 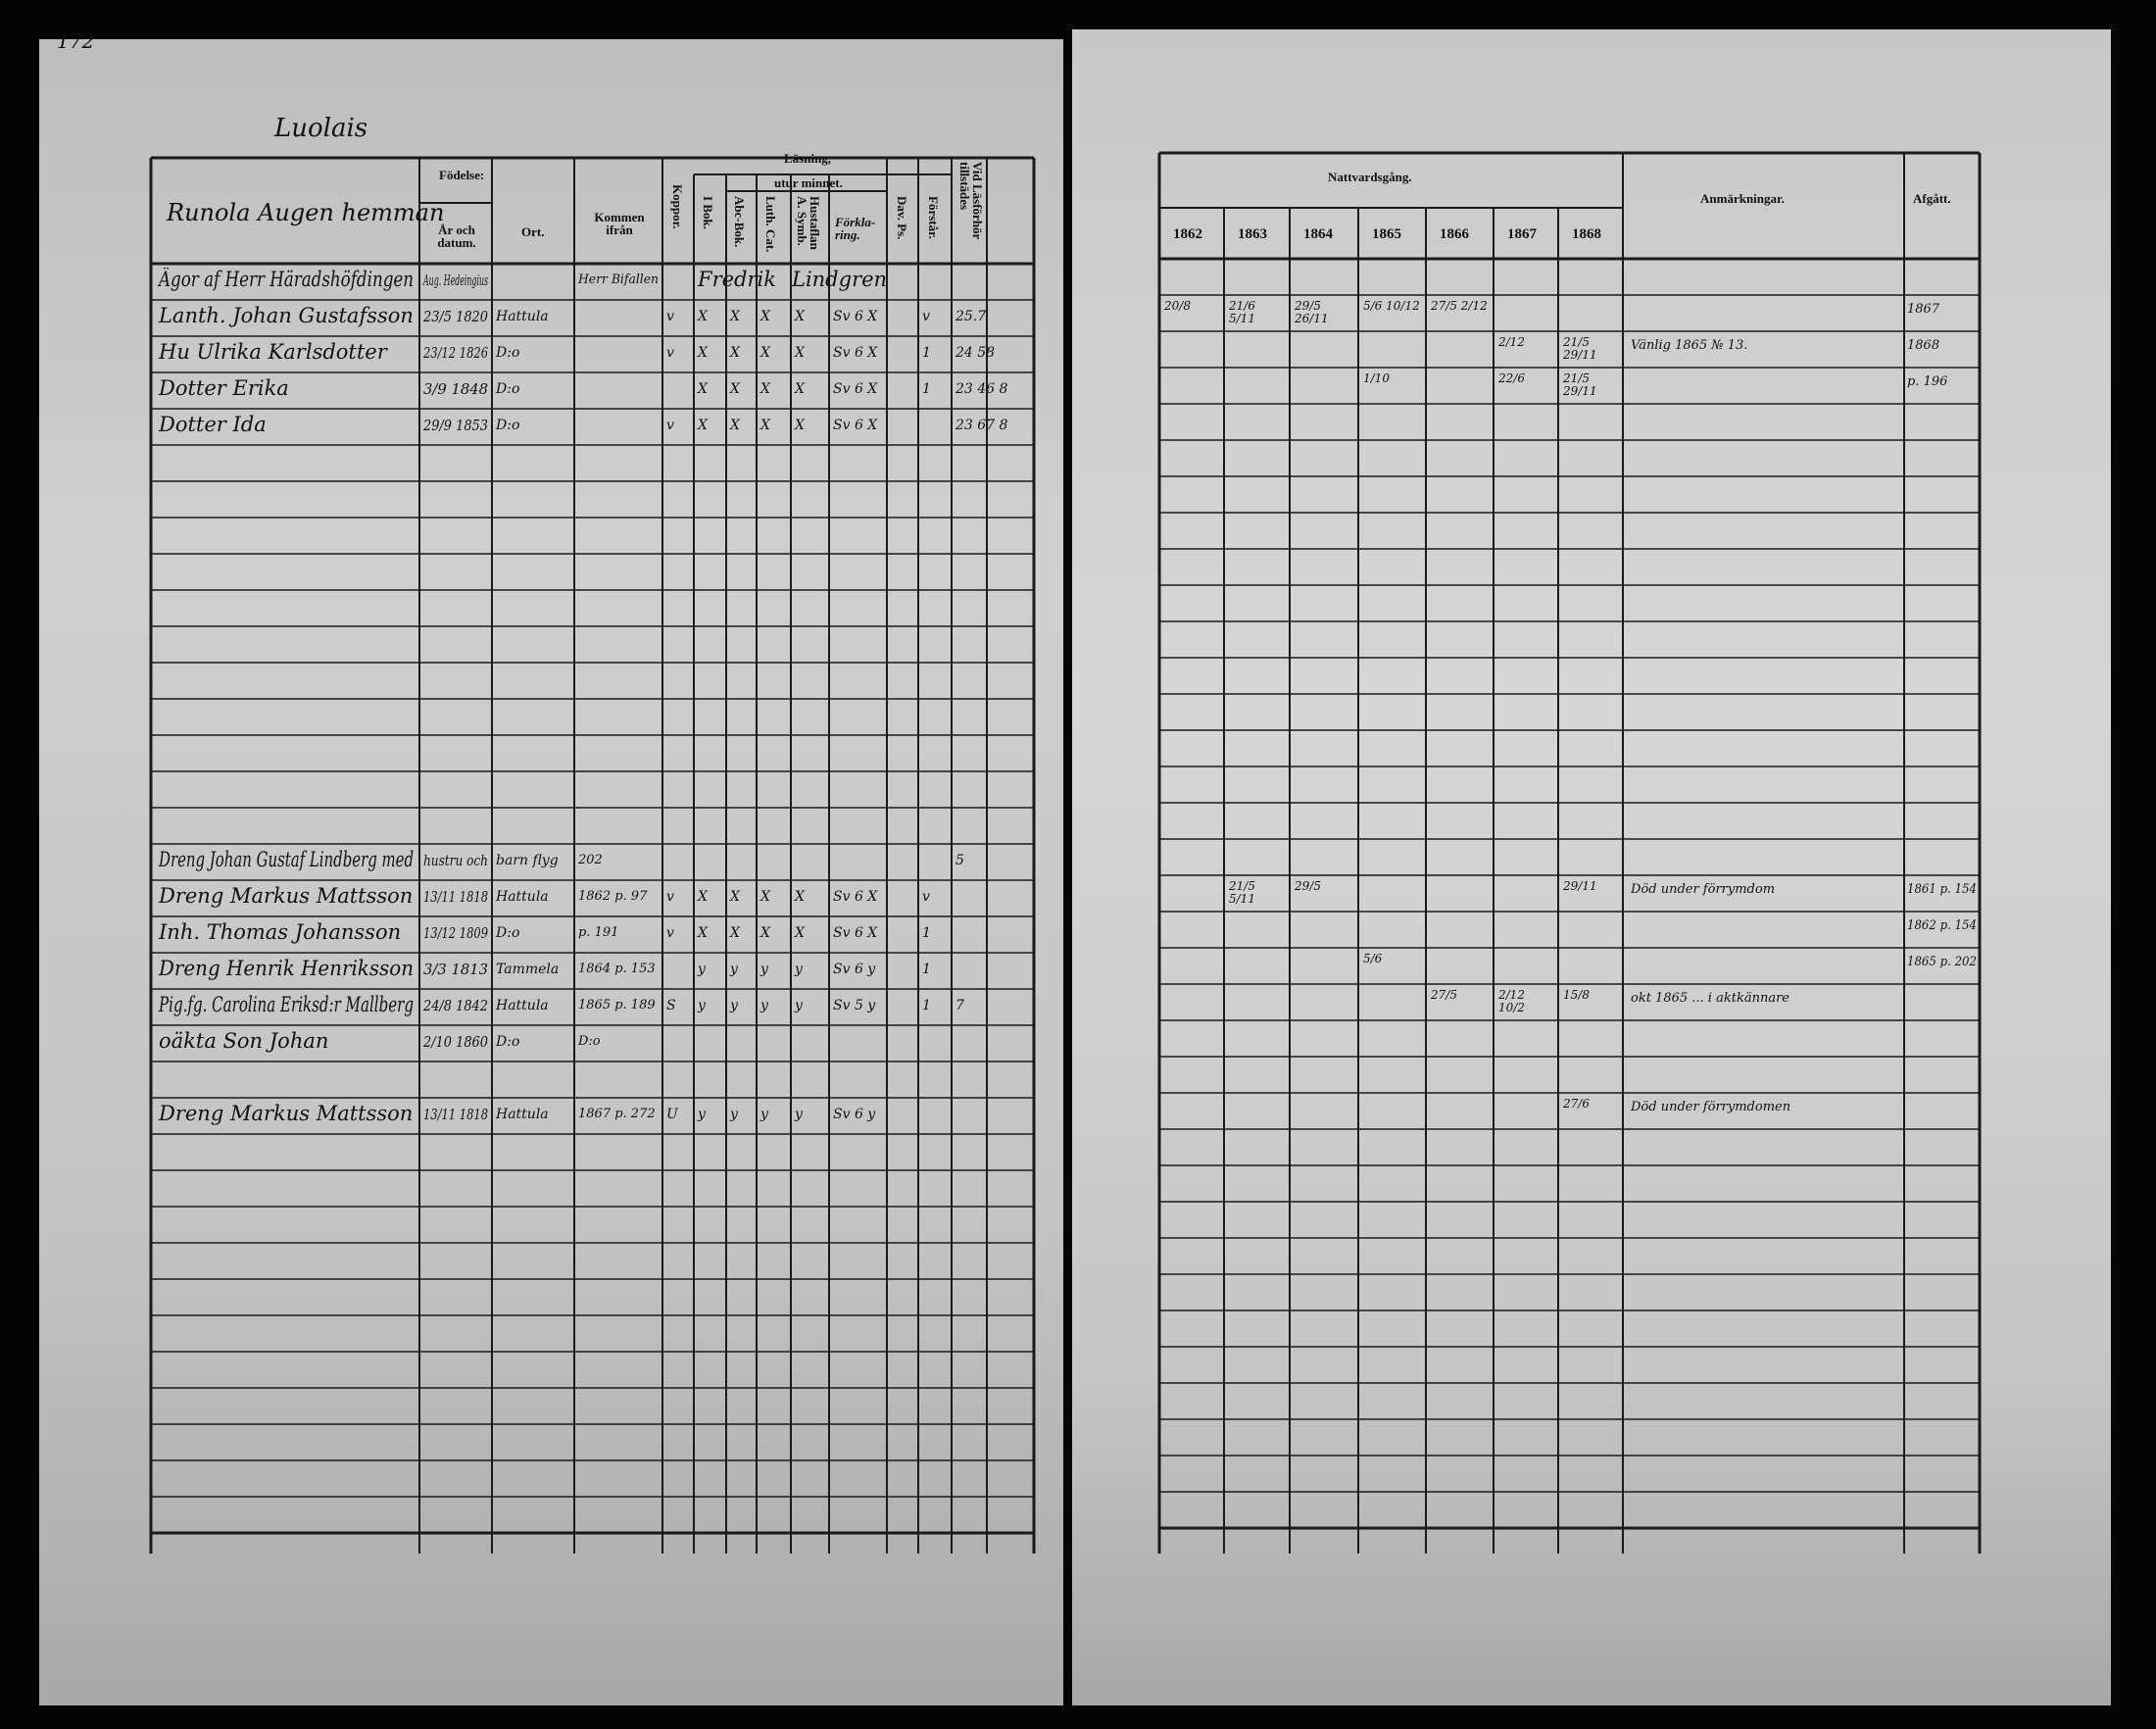 I want to click on entry-reading-mark: 1, so click(x=926, y=933).